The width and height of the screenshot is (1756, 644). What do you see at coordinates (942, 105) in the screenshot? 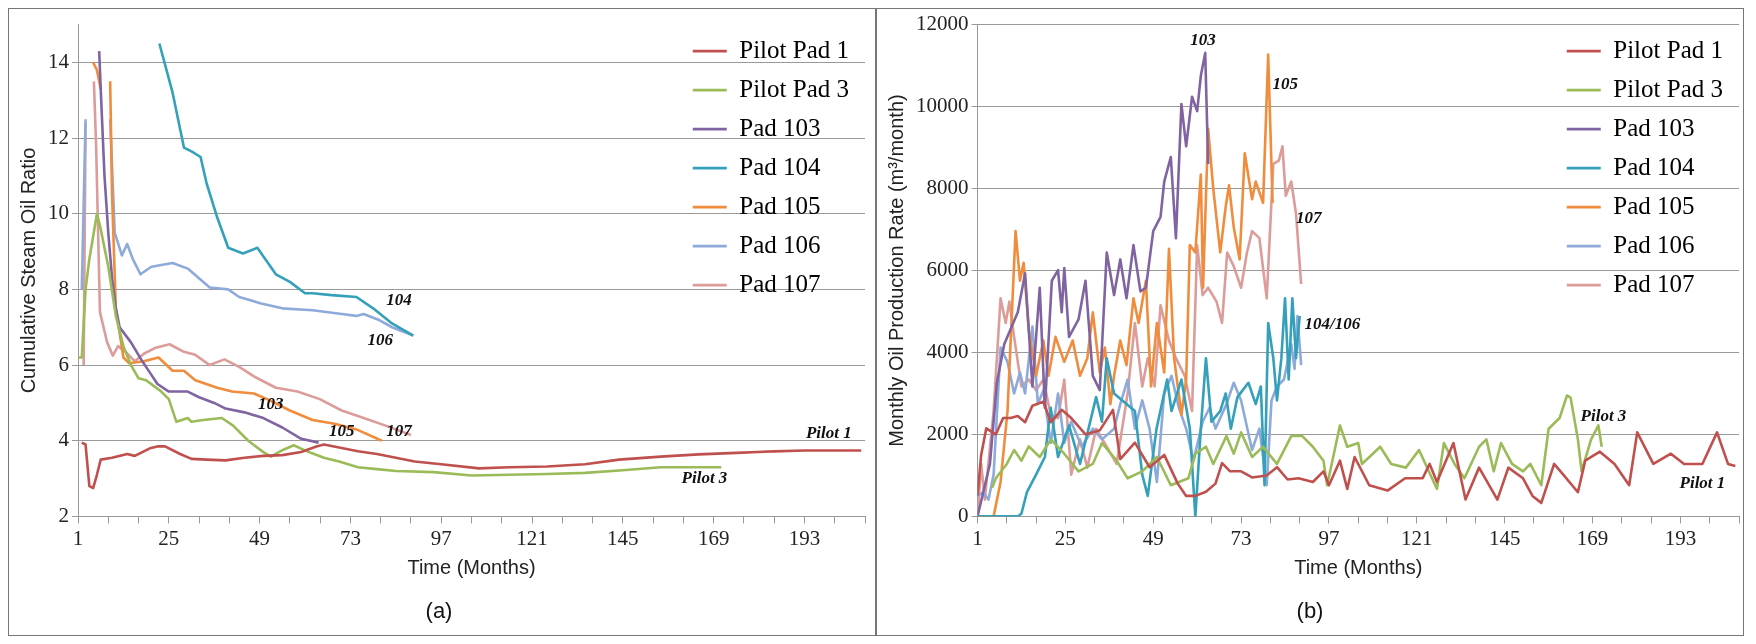
I see `y-tick-label: 10000` at bounding box center [942, 105].